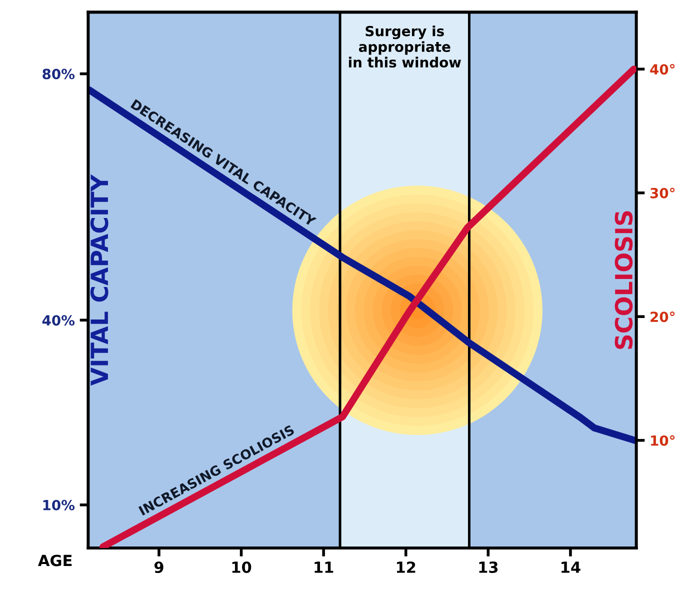  Describe the element at coordinates (58, 74) in the screenshot. I see `y-tick-label: 80%` at that location.